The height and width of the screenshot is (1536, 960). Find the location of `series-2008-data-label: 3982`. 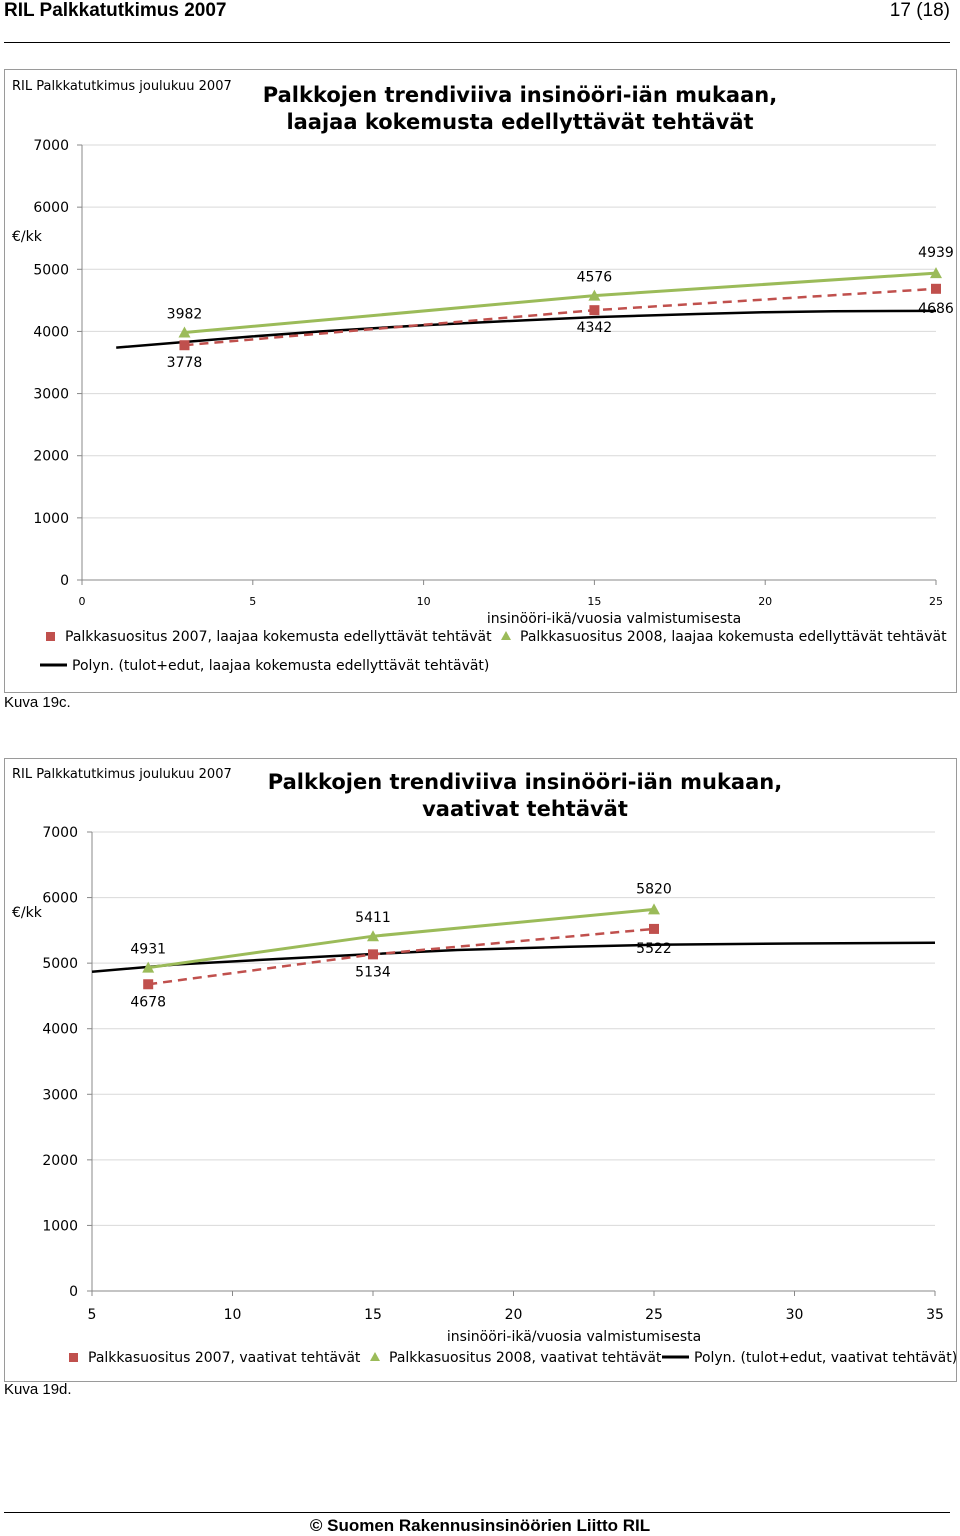

series-2008-data-label: 3982 is located at coordinates (185, 315).